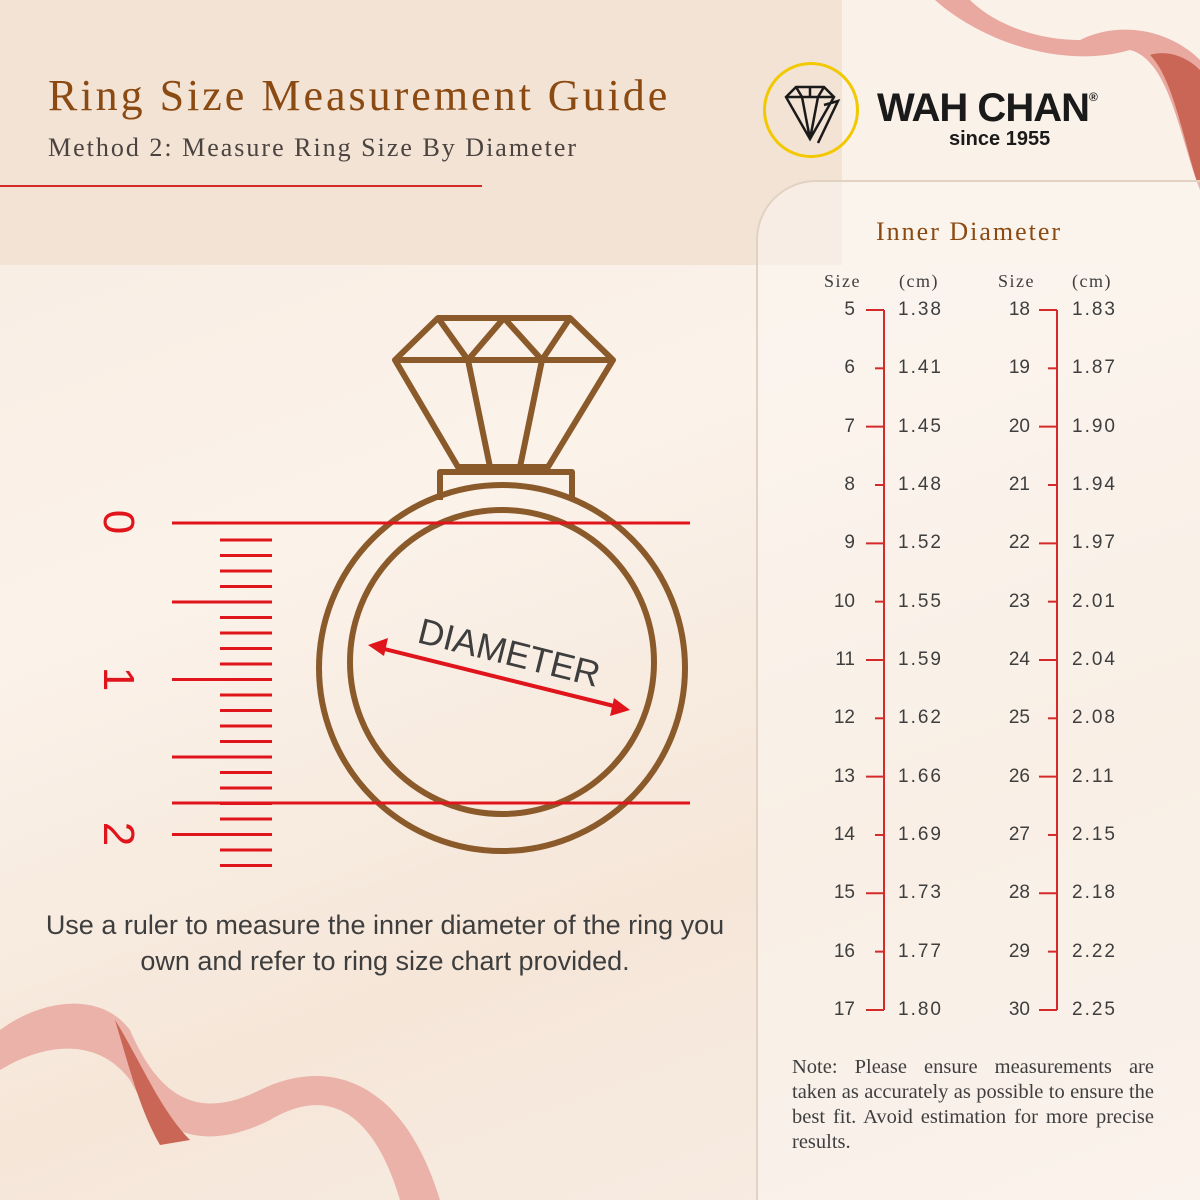 The width and height of the screenshot is (1200, 1200). Describe the element at coordinates (220, 1101) in the screenshot. I see `ribbon-bottom` at that location.